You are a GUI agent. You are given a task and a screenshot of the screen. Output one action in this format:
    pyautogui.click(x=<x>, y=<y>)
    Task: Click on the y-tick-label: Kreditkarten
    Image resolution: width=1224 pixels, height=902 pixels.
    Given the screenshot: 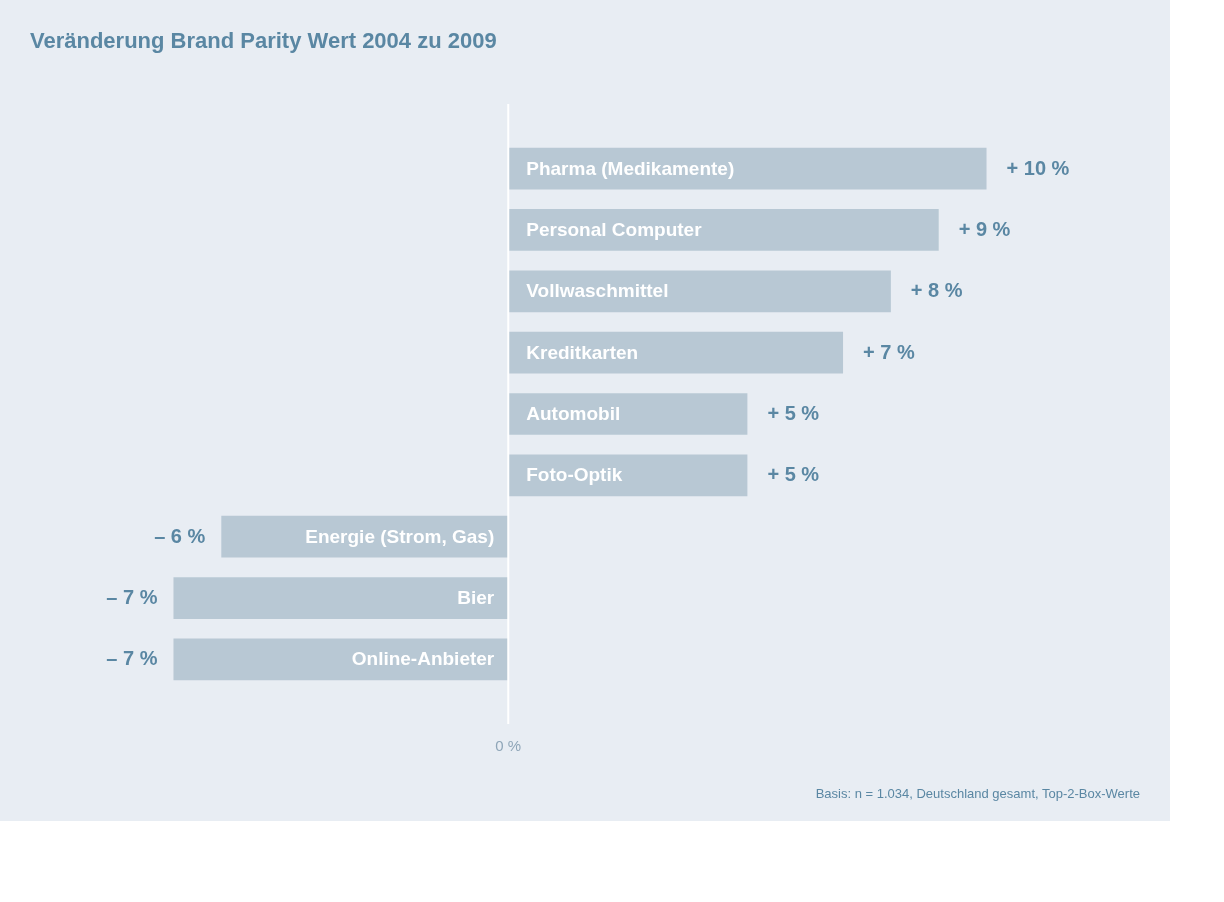 What is the action you would take?
    pyautogui.click(x=582, y=352)
    